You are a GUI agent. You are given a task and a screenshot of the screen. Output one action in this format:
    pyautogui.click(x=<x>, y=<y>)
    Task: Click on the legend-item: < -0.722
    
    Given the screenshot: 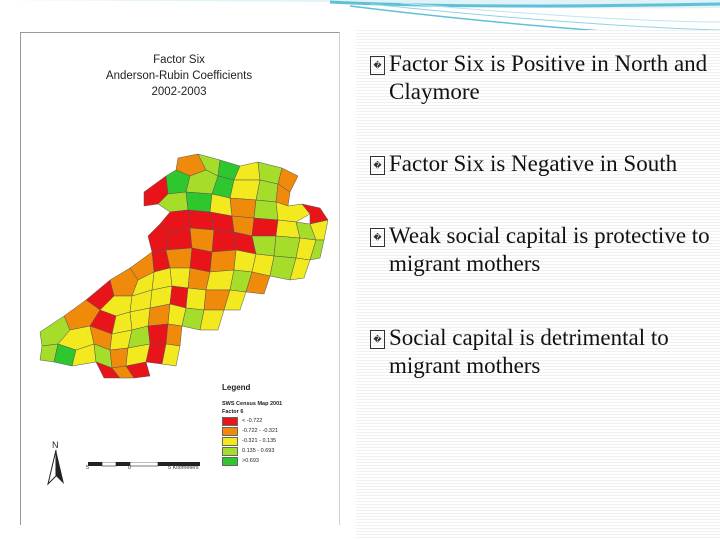 What is the action you would take?
    pyautogui.click(x=252, y=421)
    